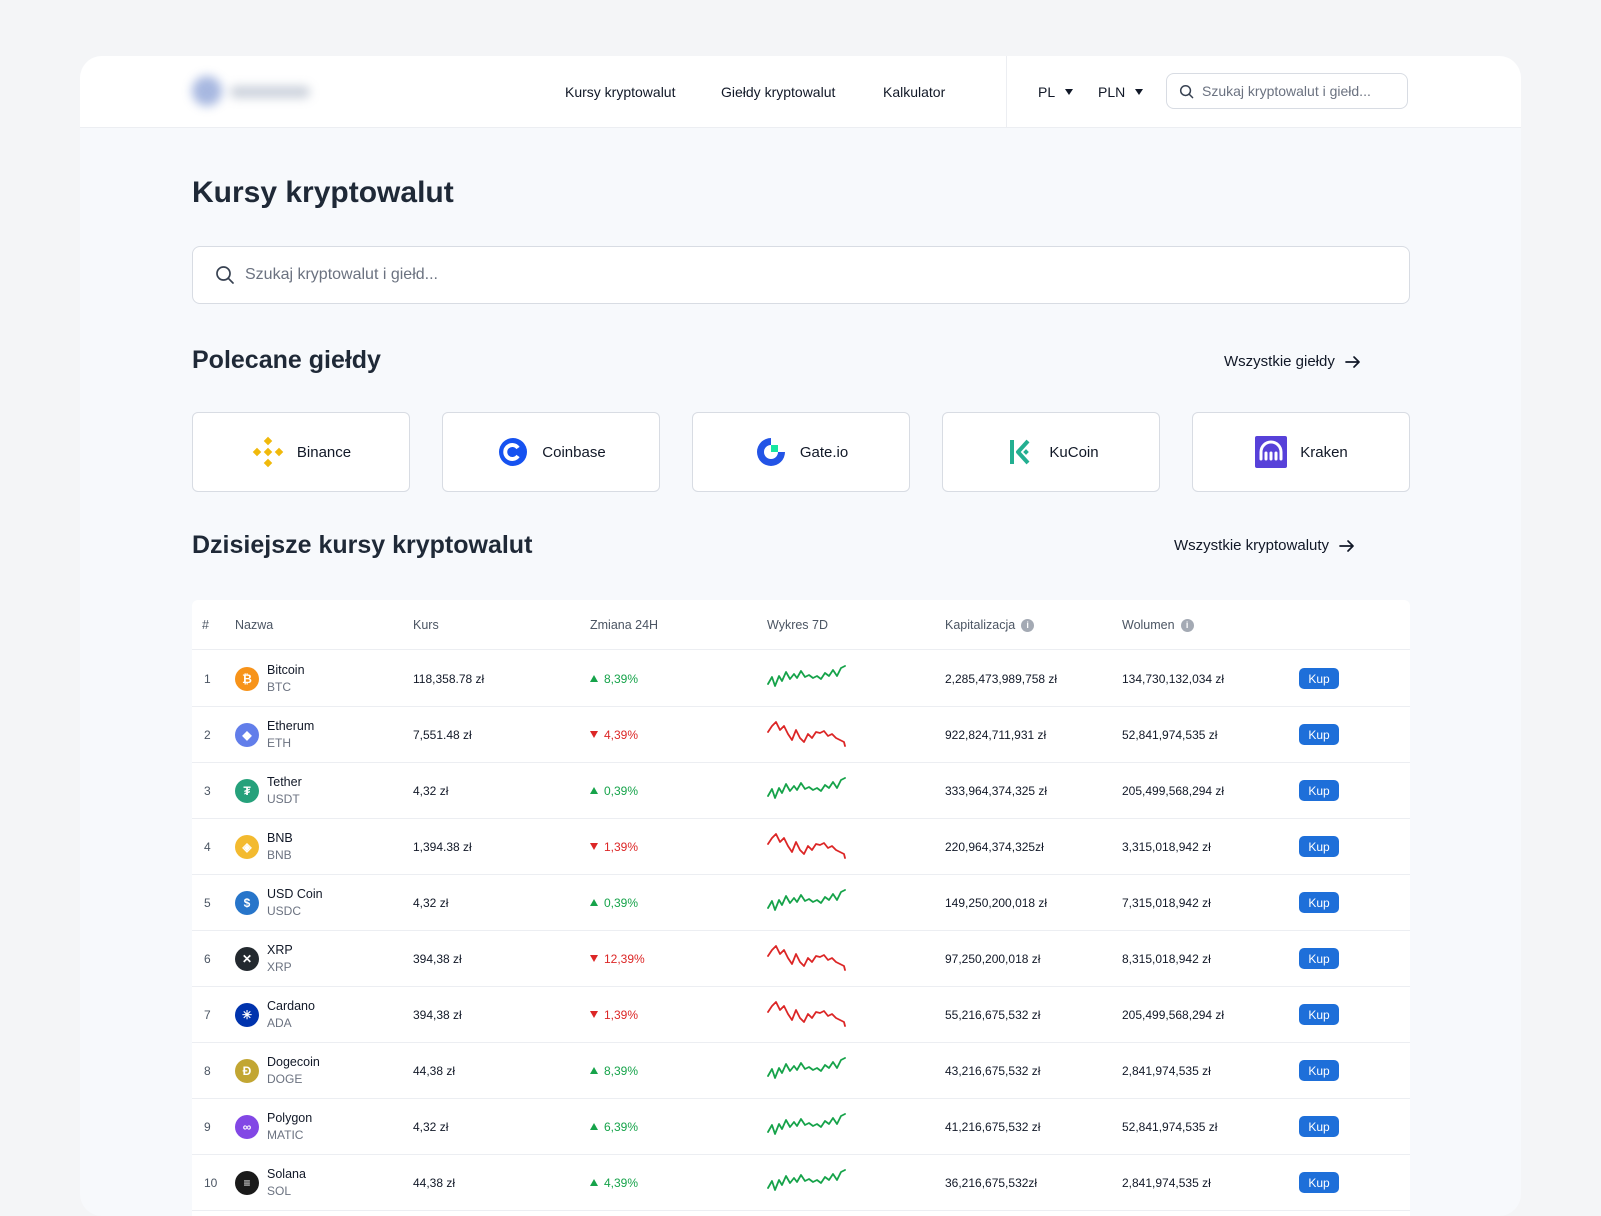 The height and width of the screenshot is (1216, 1601). What do you see at coordinates (211, 1182) in the screenshot?
I see `row-rank: 10` at bounding box center [211, 1182].